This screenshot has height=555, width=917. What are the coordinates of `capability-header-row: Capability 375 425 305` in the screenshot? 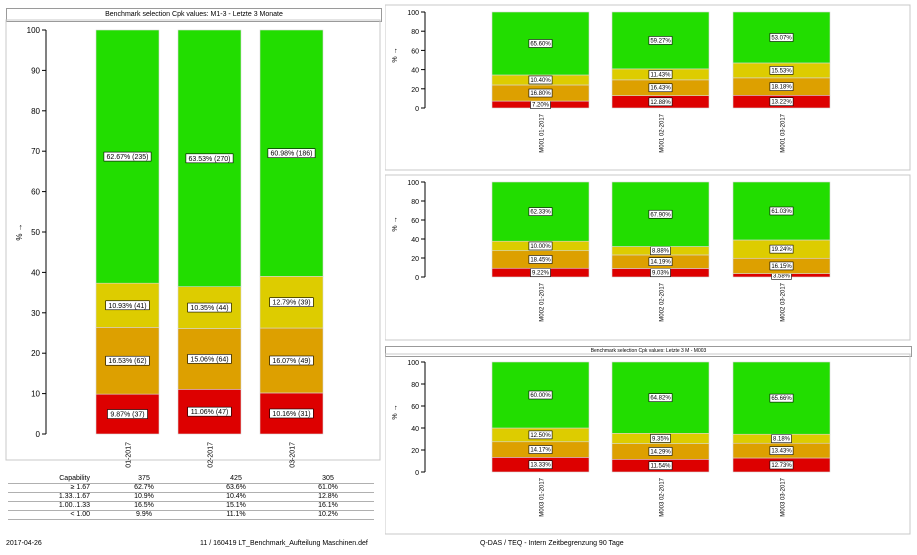 It's located at (191, 479).